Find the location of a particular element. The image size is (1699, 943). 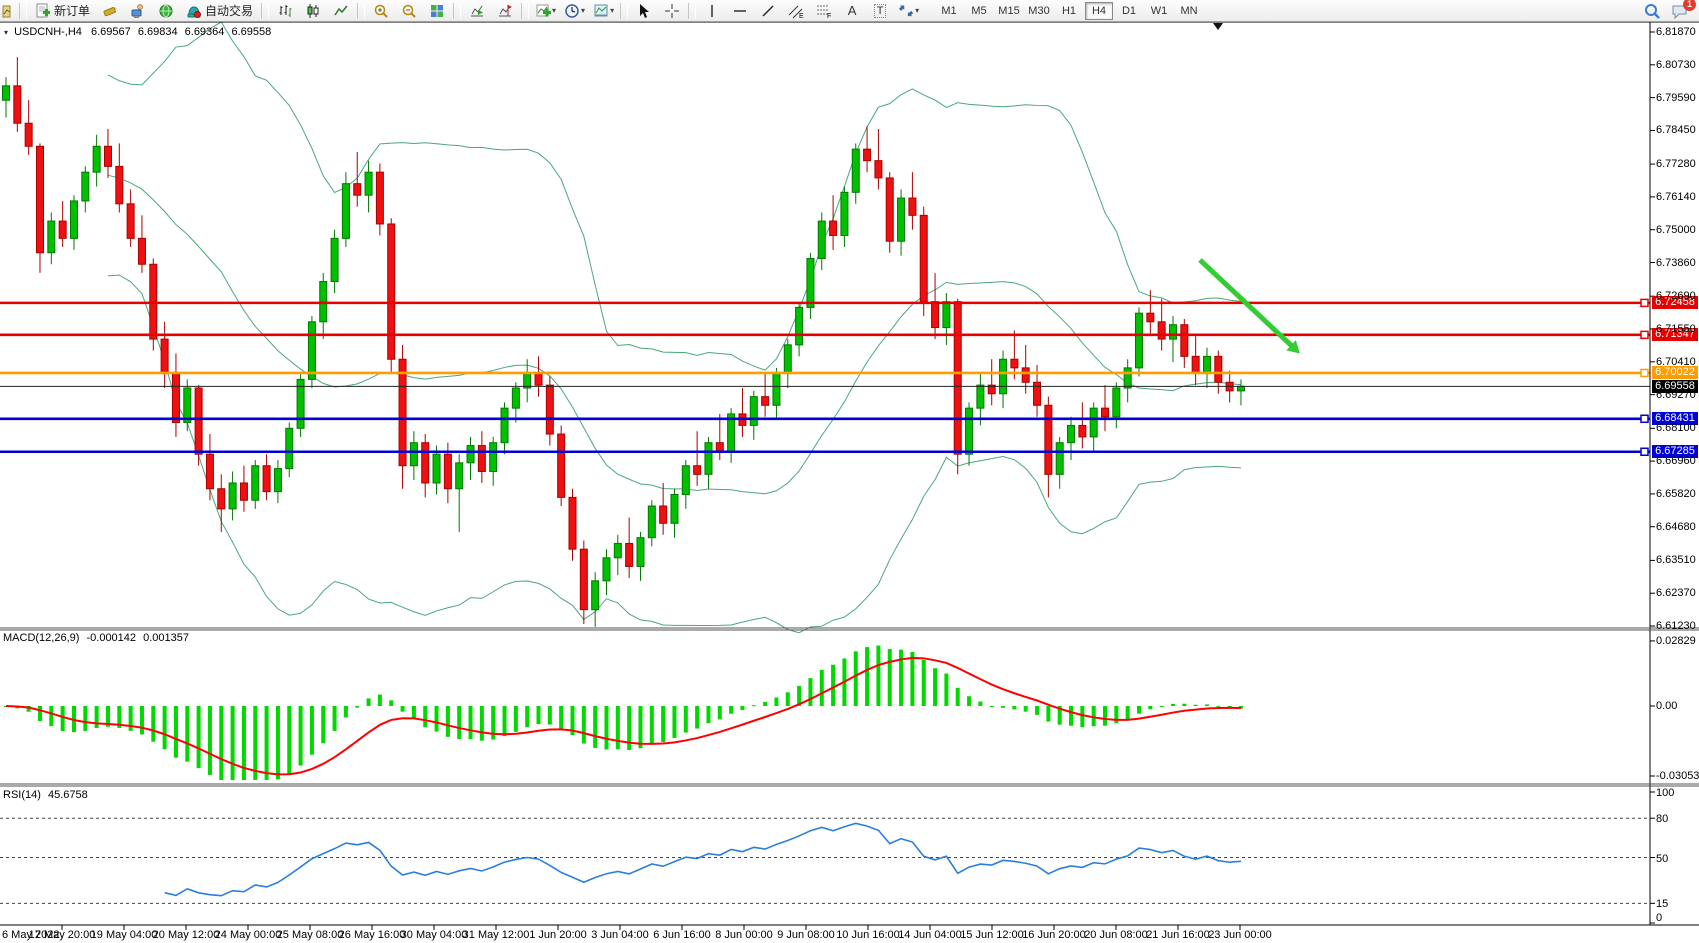

timeframe-group: M1 M5 M15 M30 H1 H4 D1 W1 MN is located at coordinates (1069, 10).